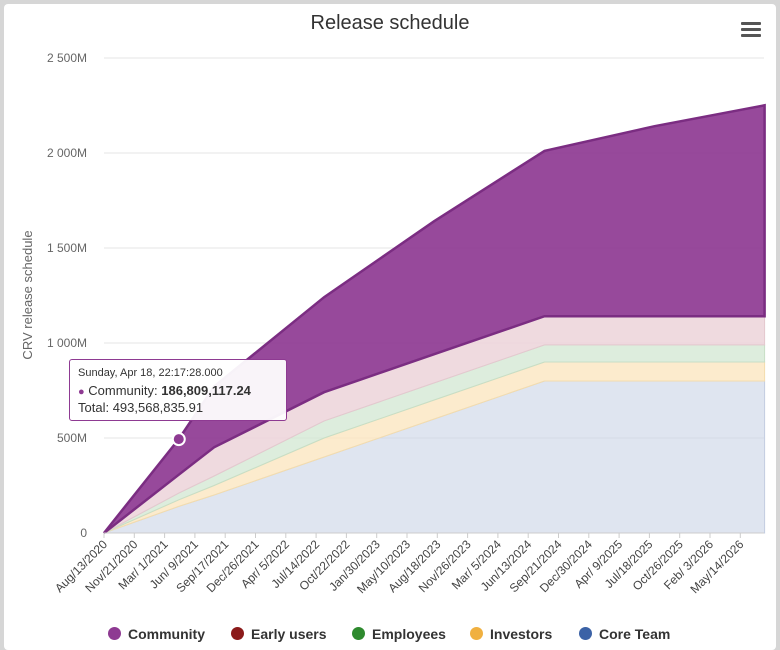 This screenshot has width=780, height=650. Describe the element at coordinates (476, 633) in the screenshot. I see `legend-swatch-investors` at that location.